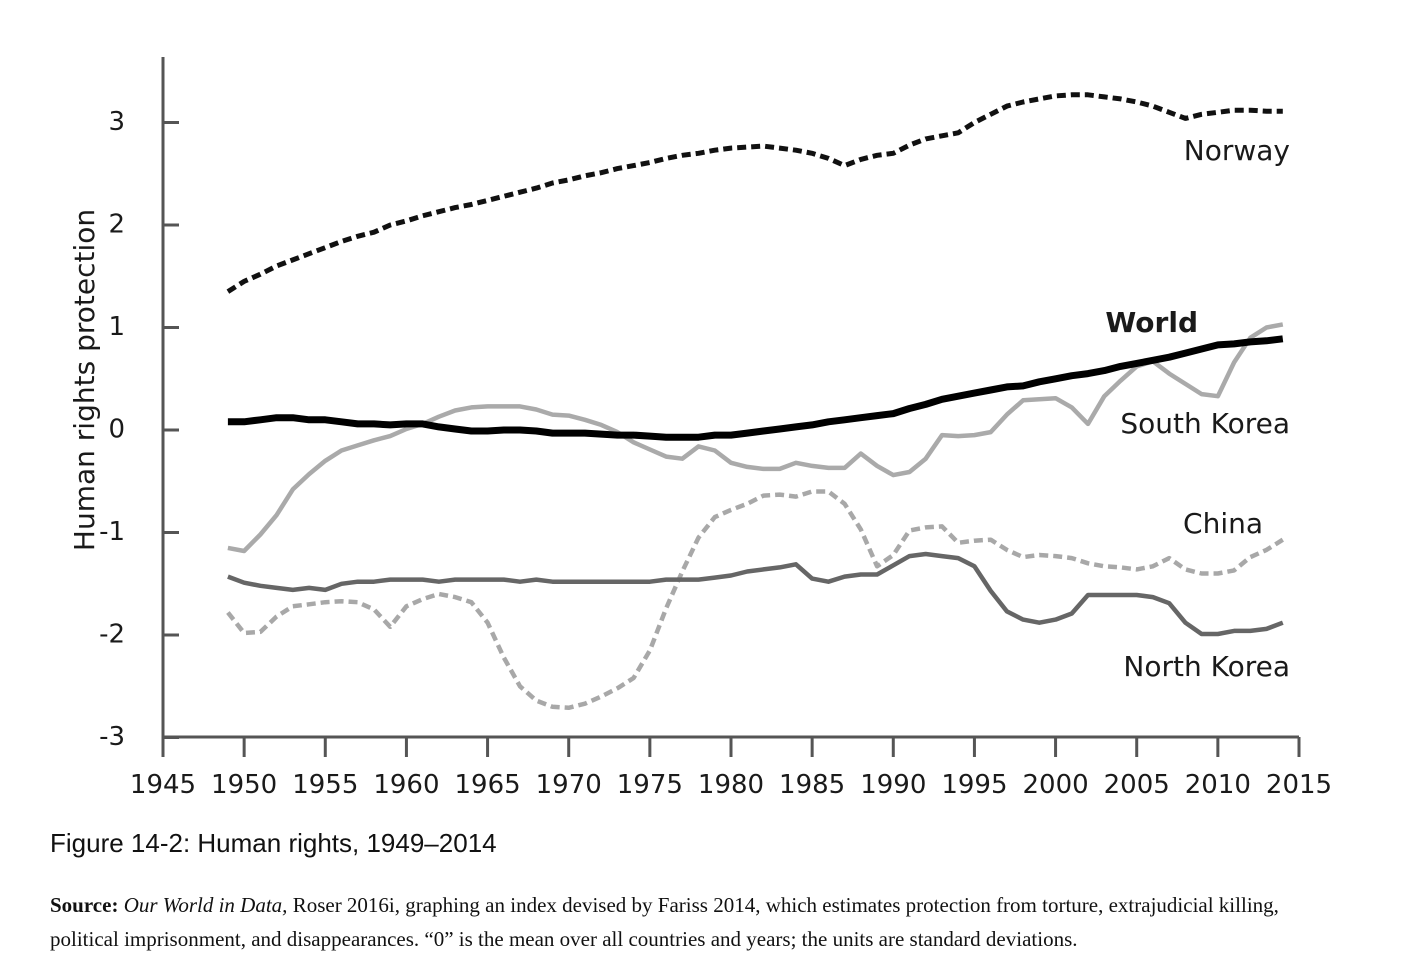 Image resolution: width=1422 pixels, height=966 pixels. What do you see at coordinates (1137, 785) in the screenshot?
I see `x-tick-label: 2005` at bounding box center [1137, 785].